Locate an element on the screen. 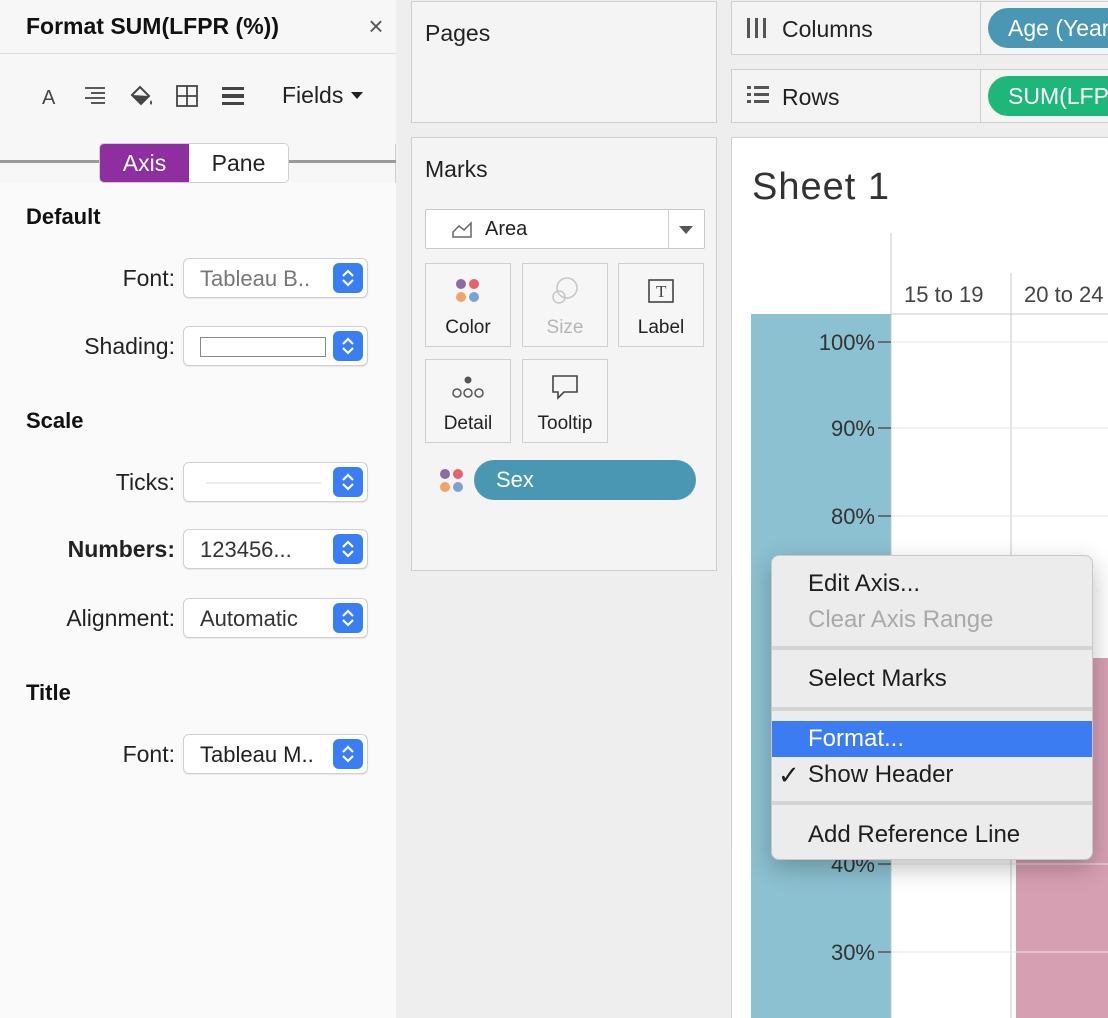 This screenshot has height=1018, width=1108. format-toolbar: A Fields is located at coordinates (198, 99).